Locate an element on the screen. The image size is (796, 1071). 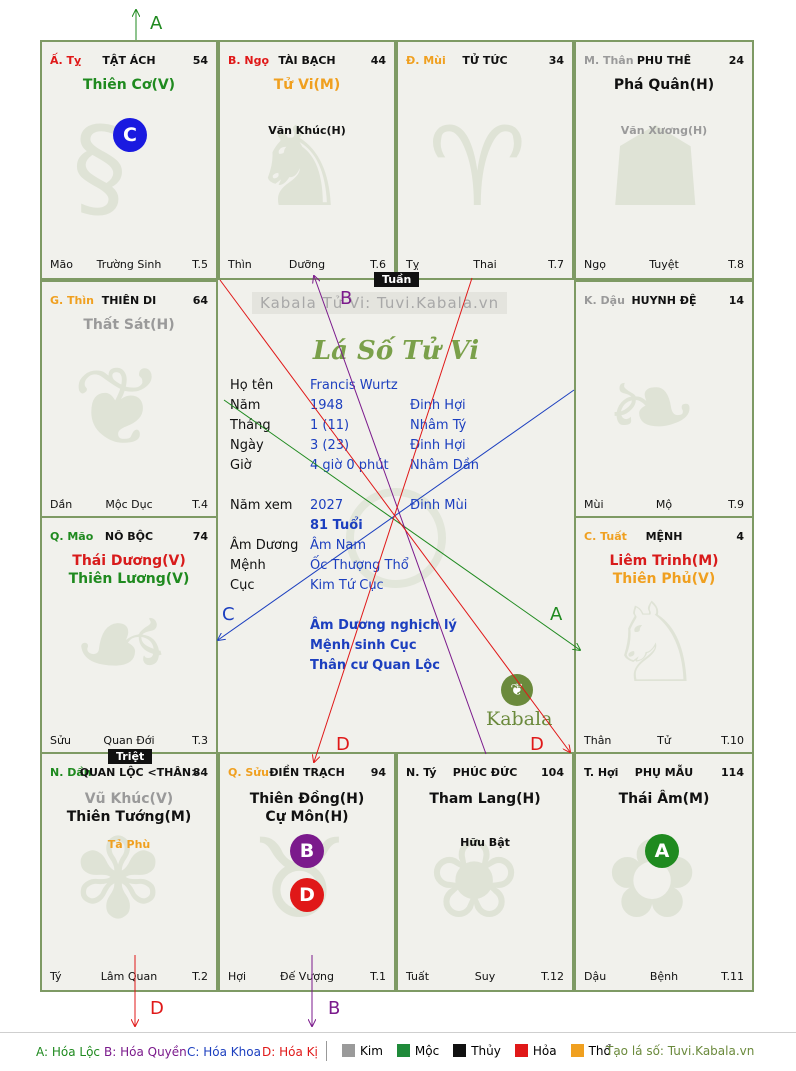
main-star: Thiên Tướng(M) is located at coordinates (129, 817).